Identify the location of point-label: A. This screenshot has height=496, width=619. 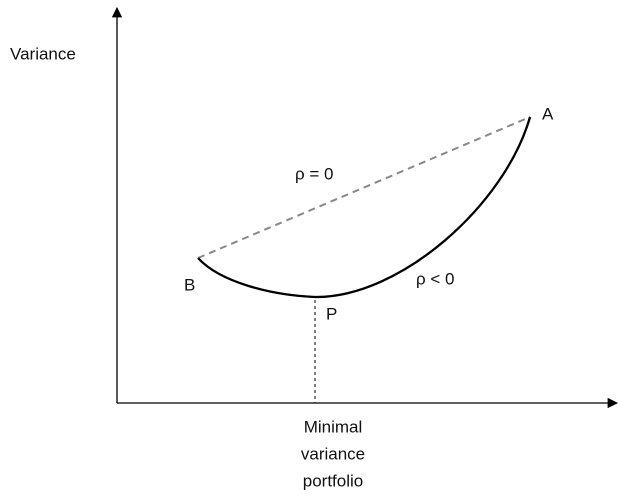
(548, 113).